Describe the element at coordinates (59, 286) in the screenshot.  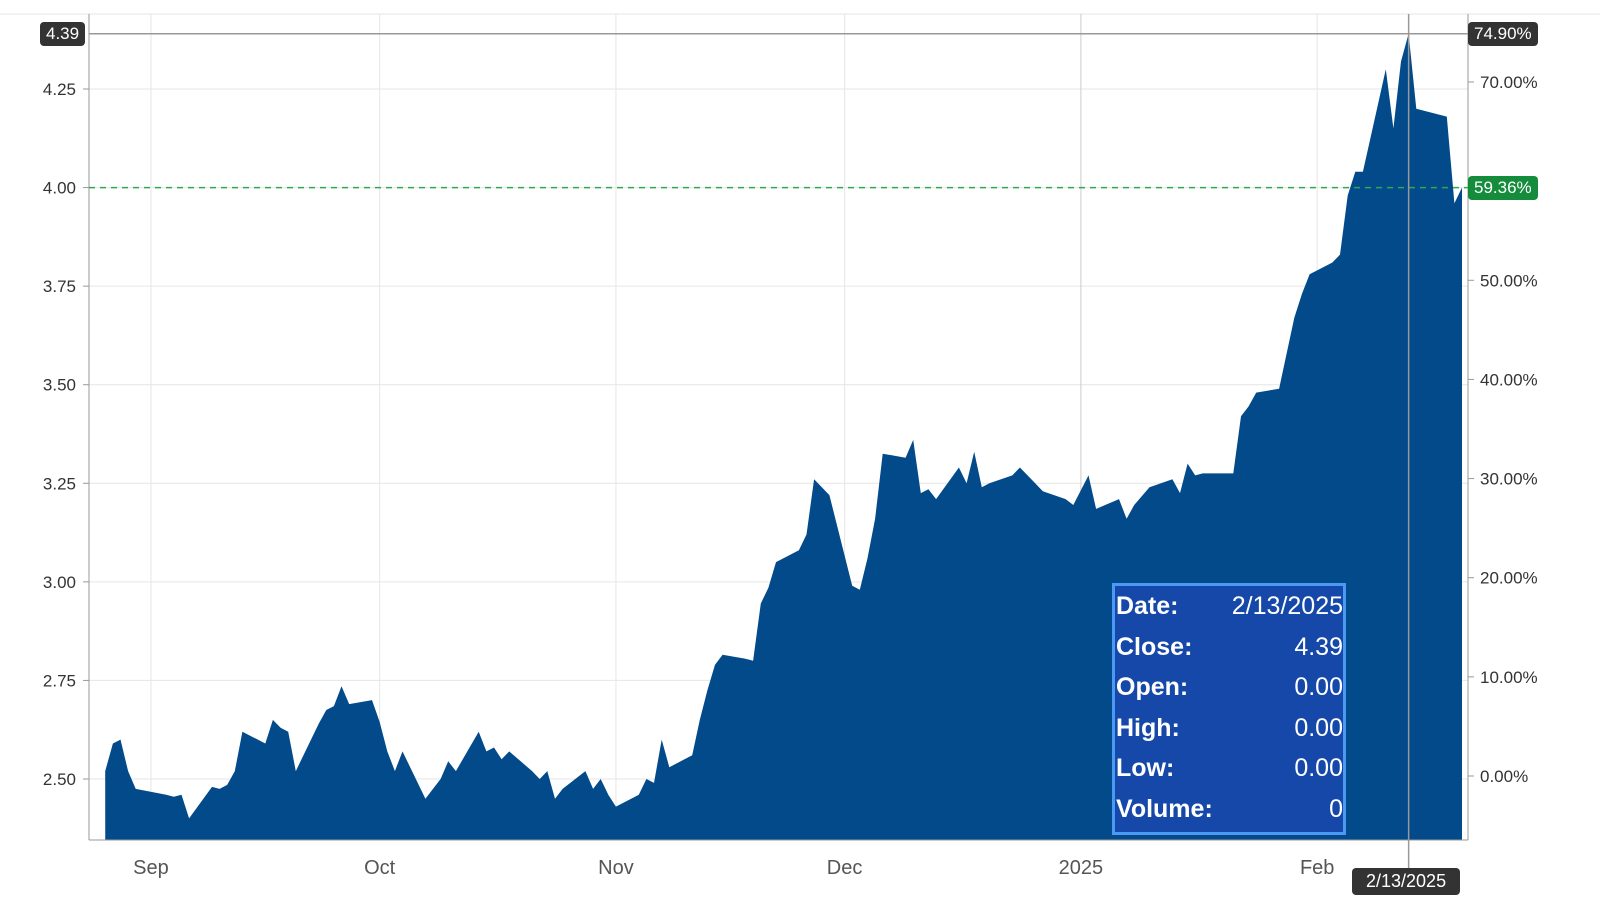
I see `y-tick-label: 3.75` at that location.